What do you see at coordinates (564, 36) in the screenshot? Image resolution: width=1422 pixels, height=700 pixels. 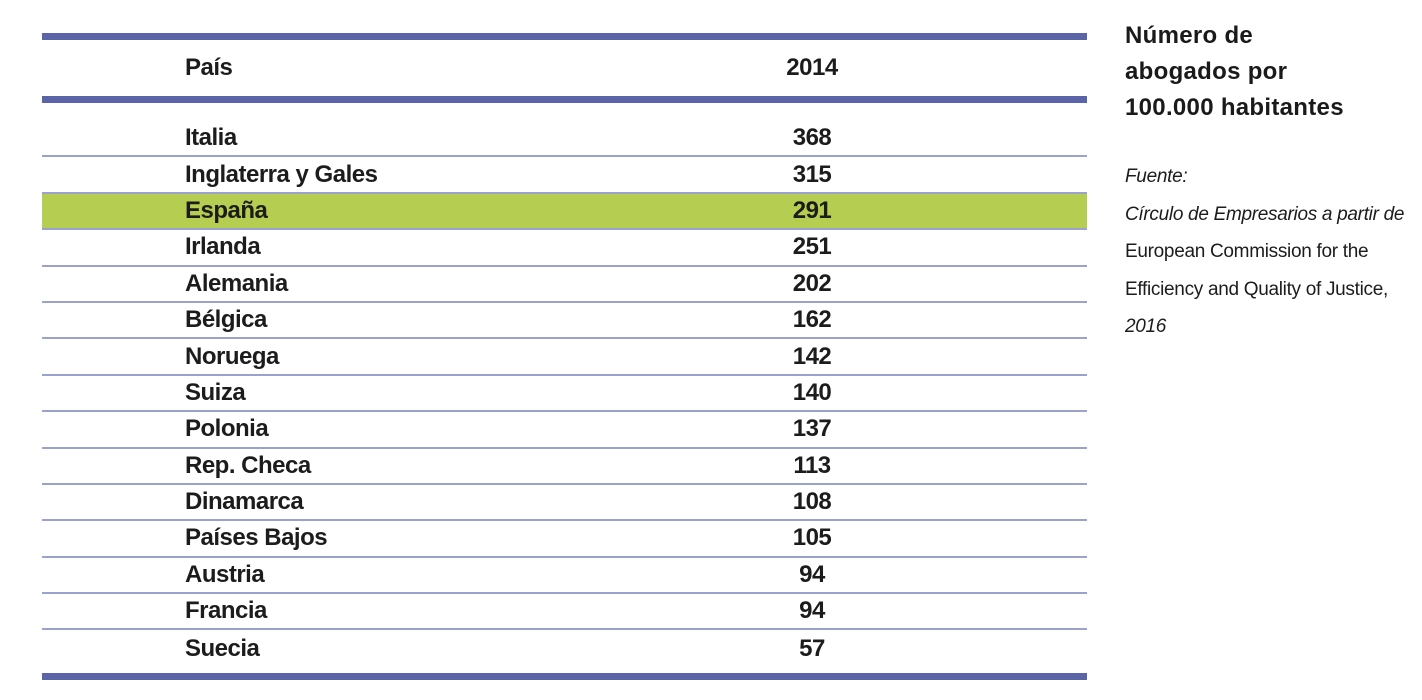 I see `table-top-rule` at bounding box center [564, 36].